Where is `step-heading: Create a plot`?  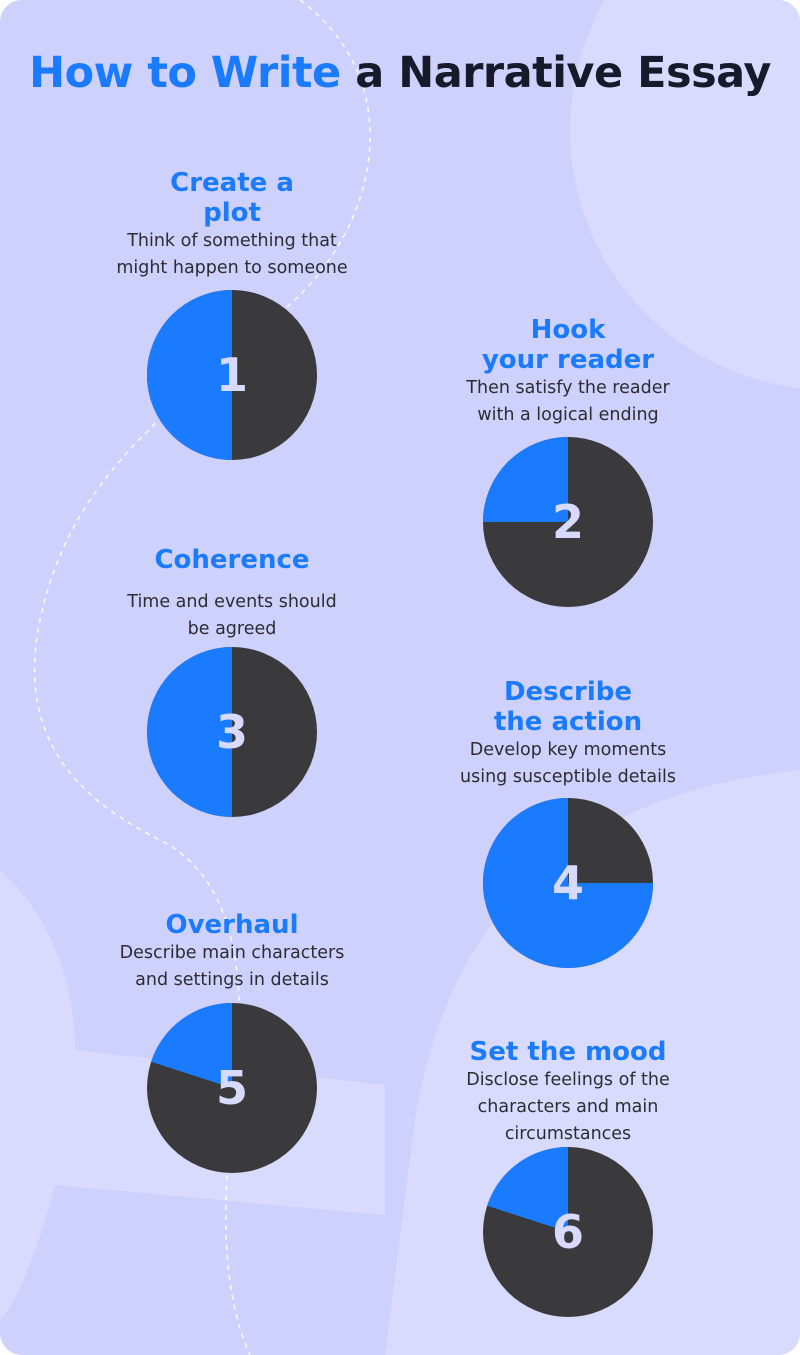
step-heading: Create a plot is located at coordinates (232, 198).